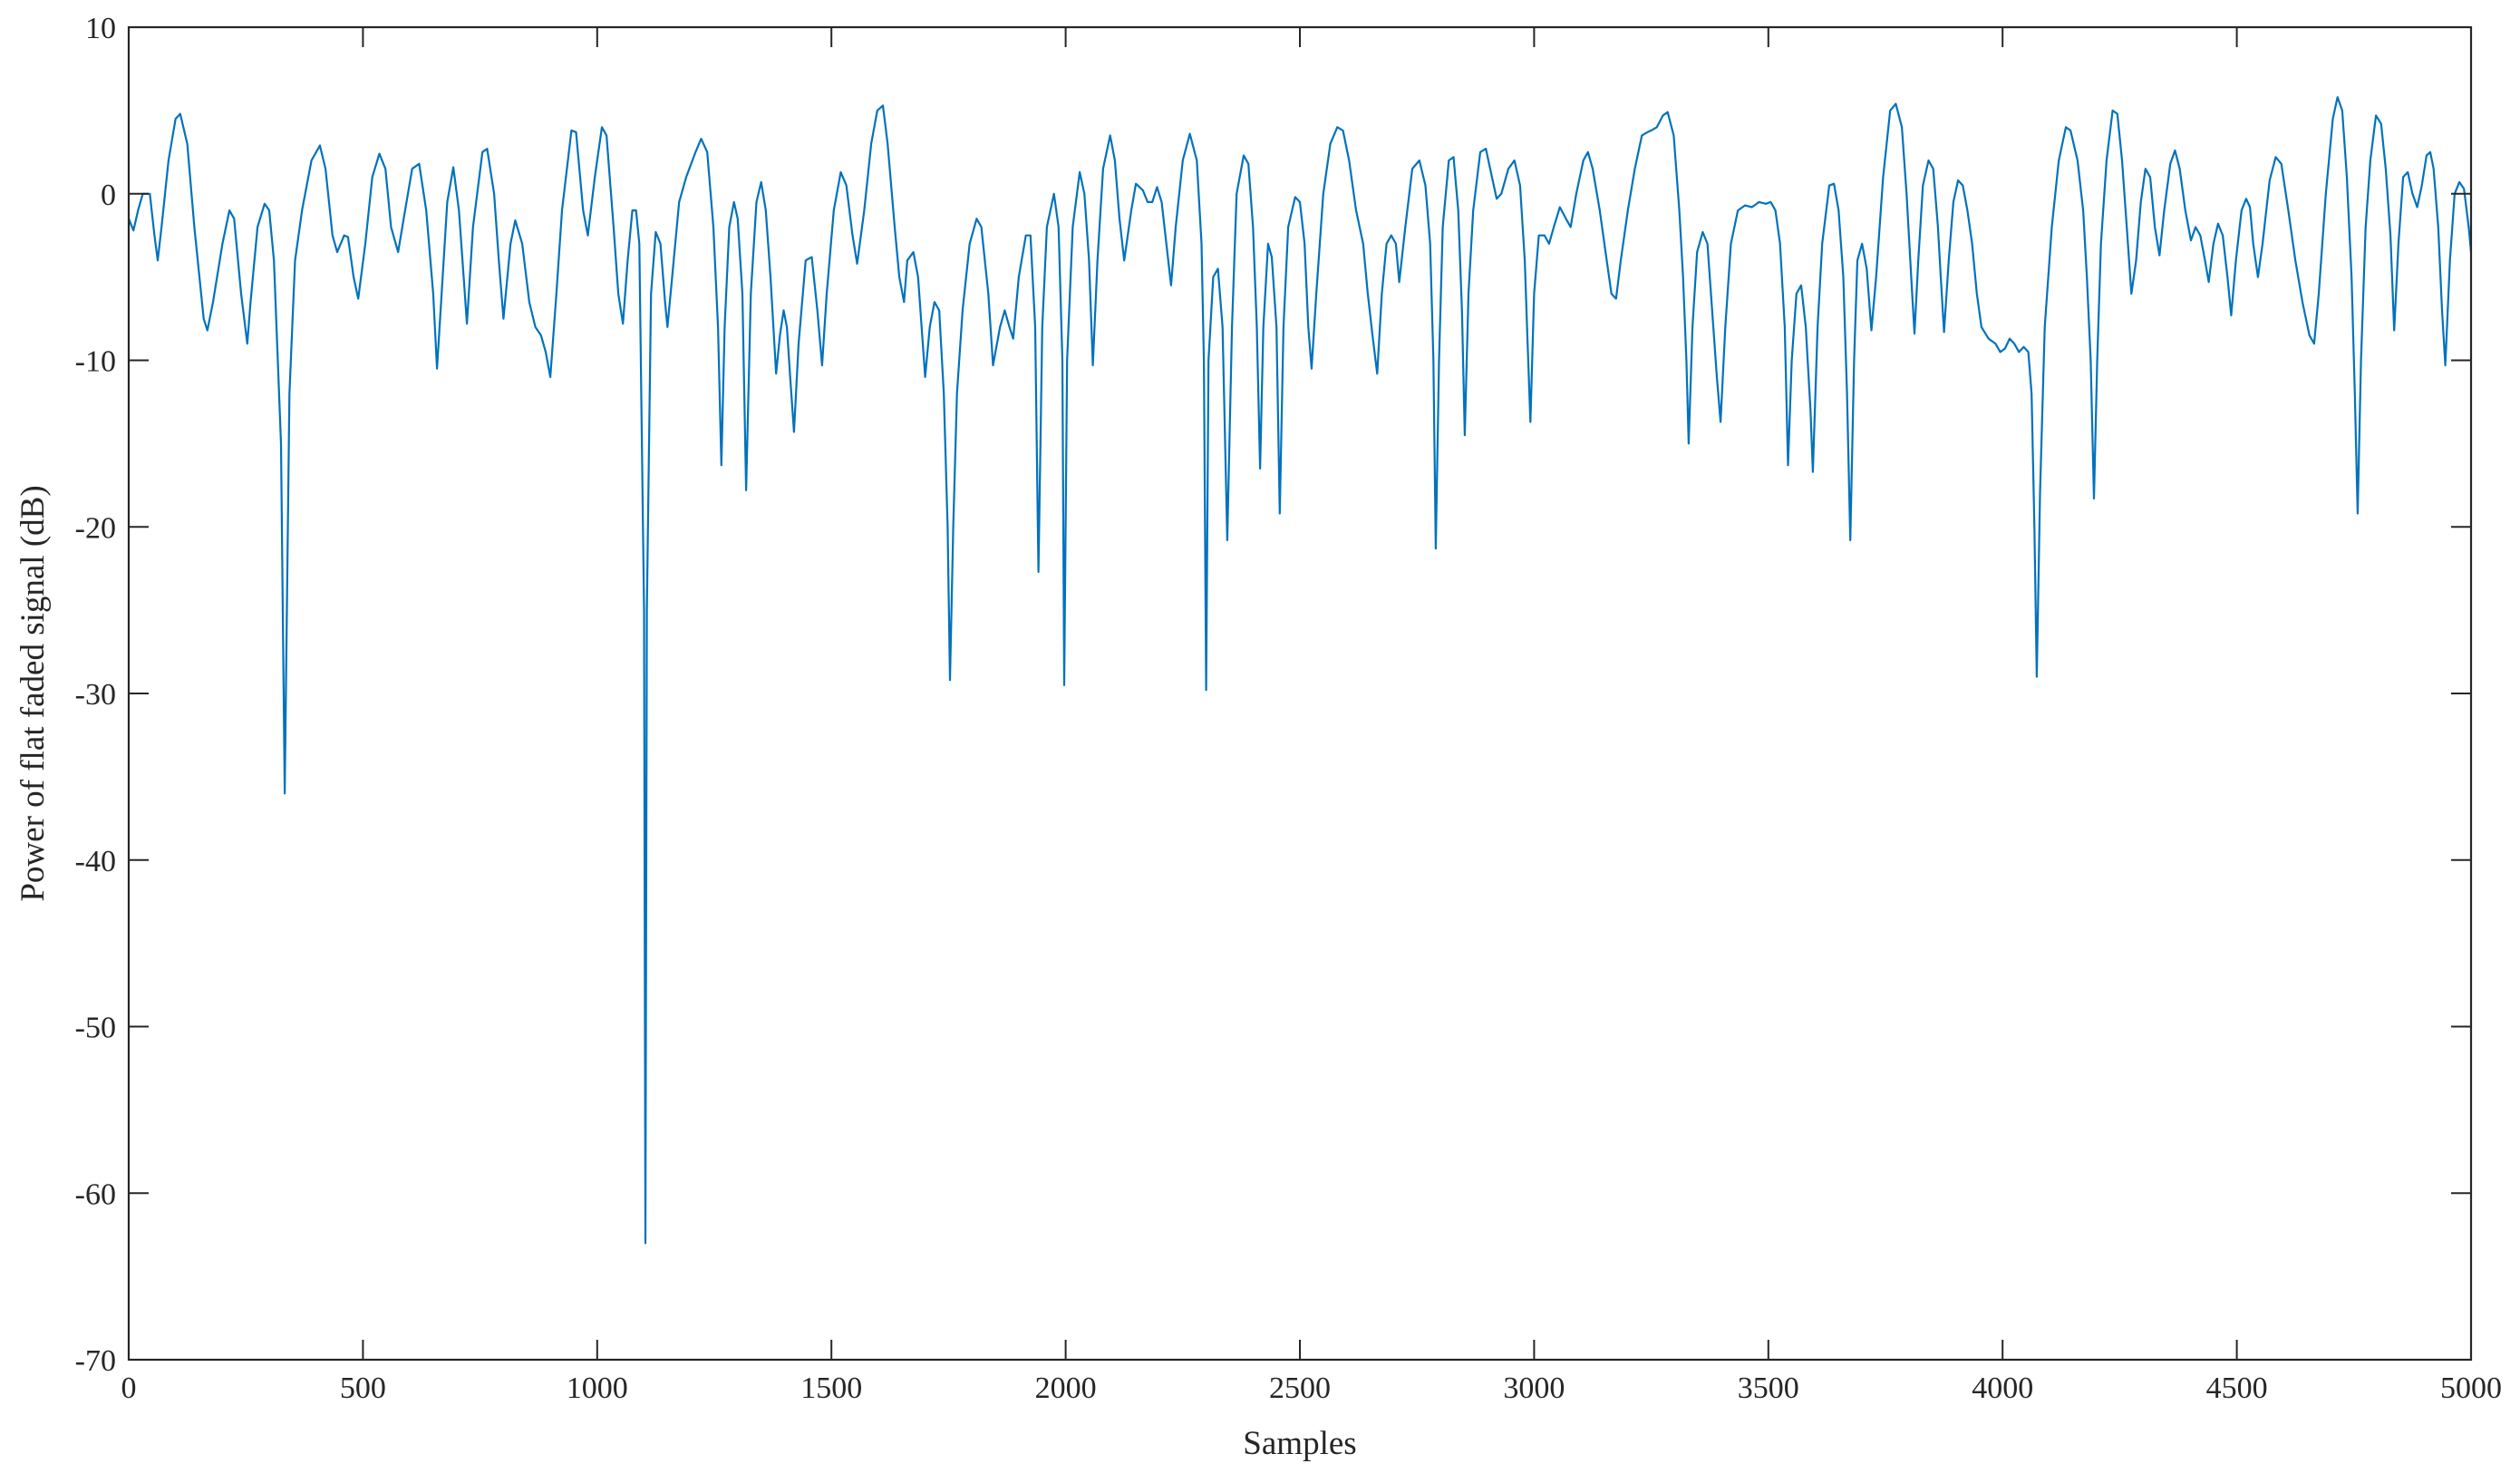 This screenshot has height=1483, width=2520. I want to click on y-tick-label: -70, so click(96, 1361).